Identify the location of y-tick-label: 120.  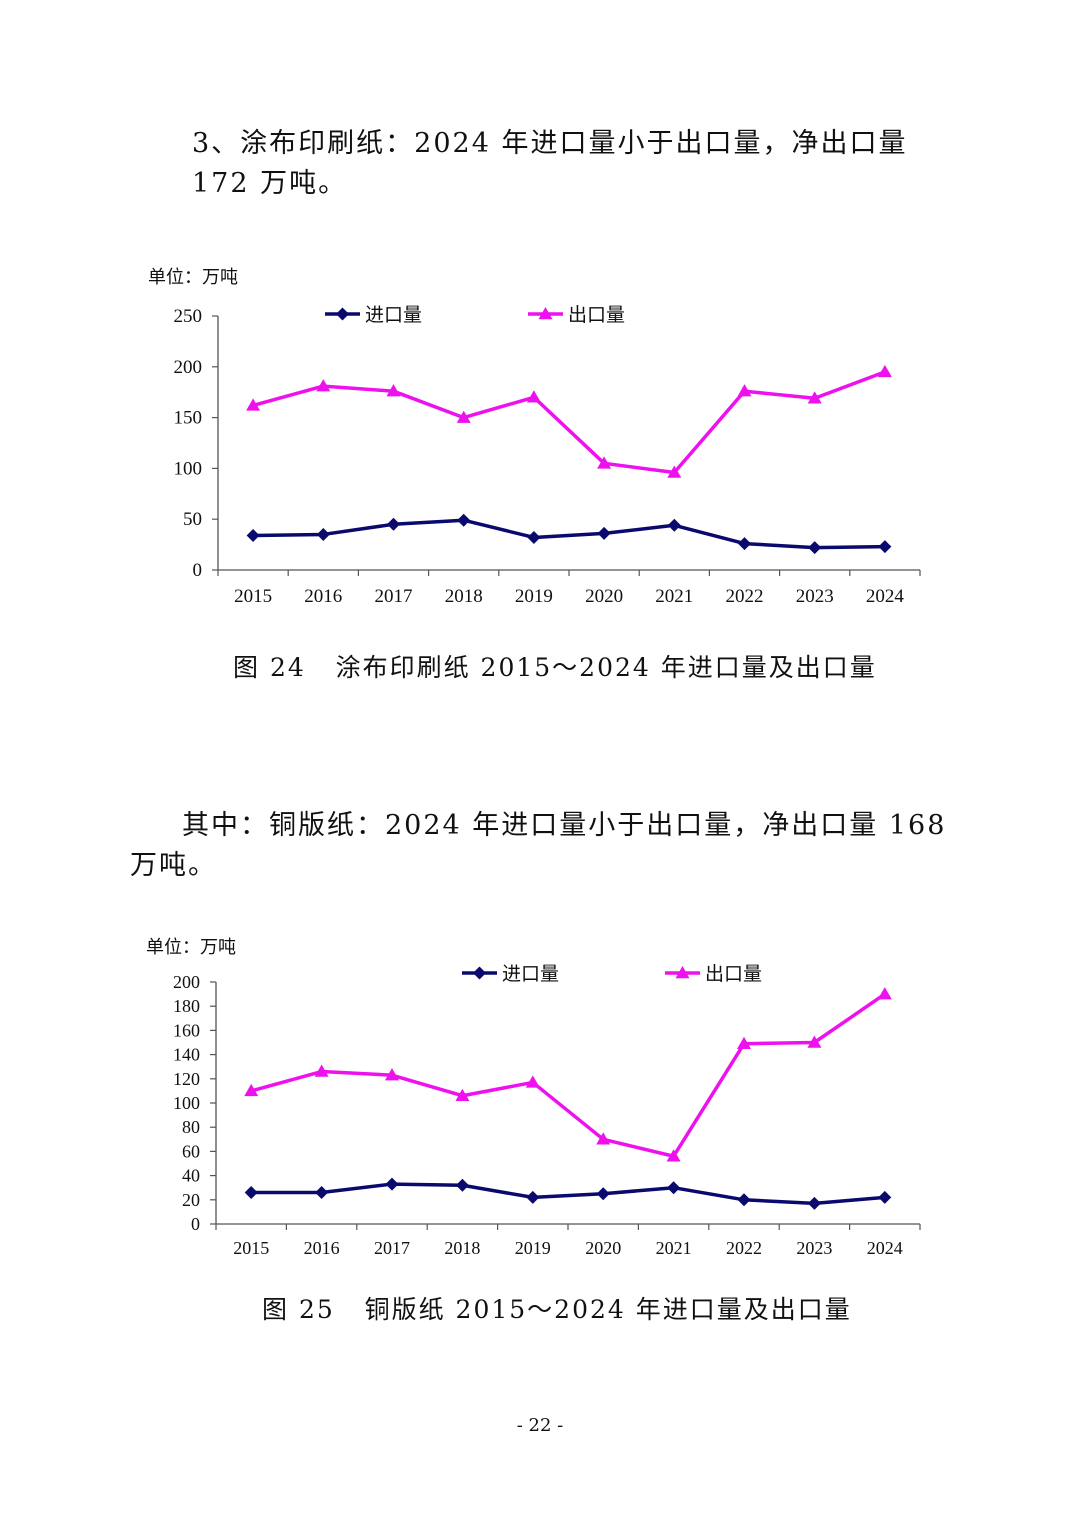
(186, 1079).